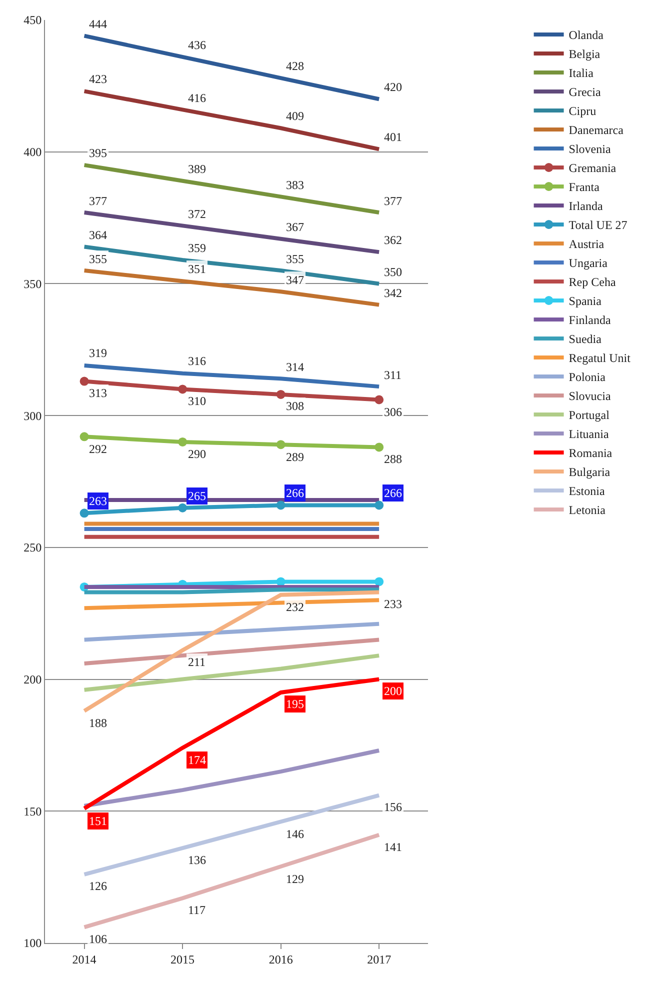  I want to click on data-label: 141, so click(393, 847).